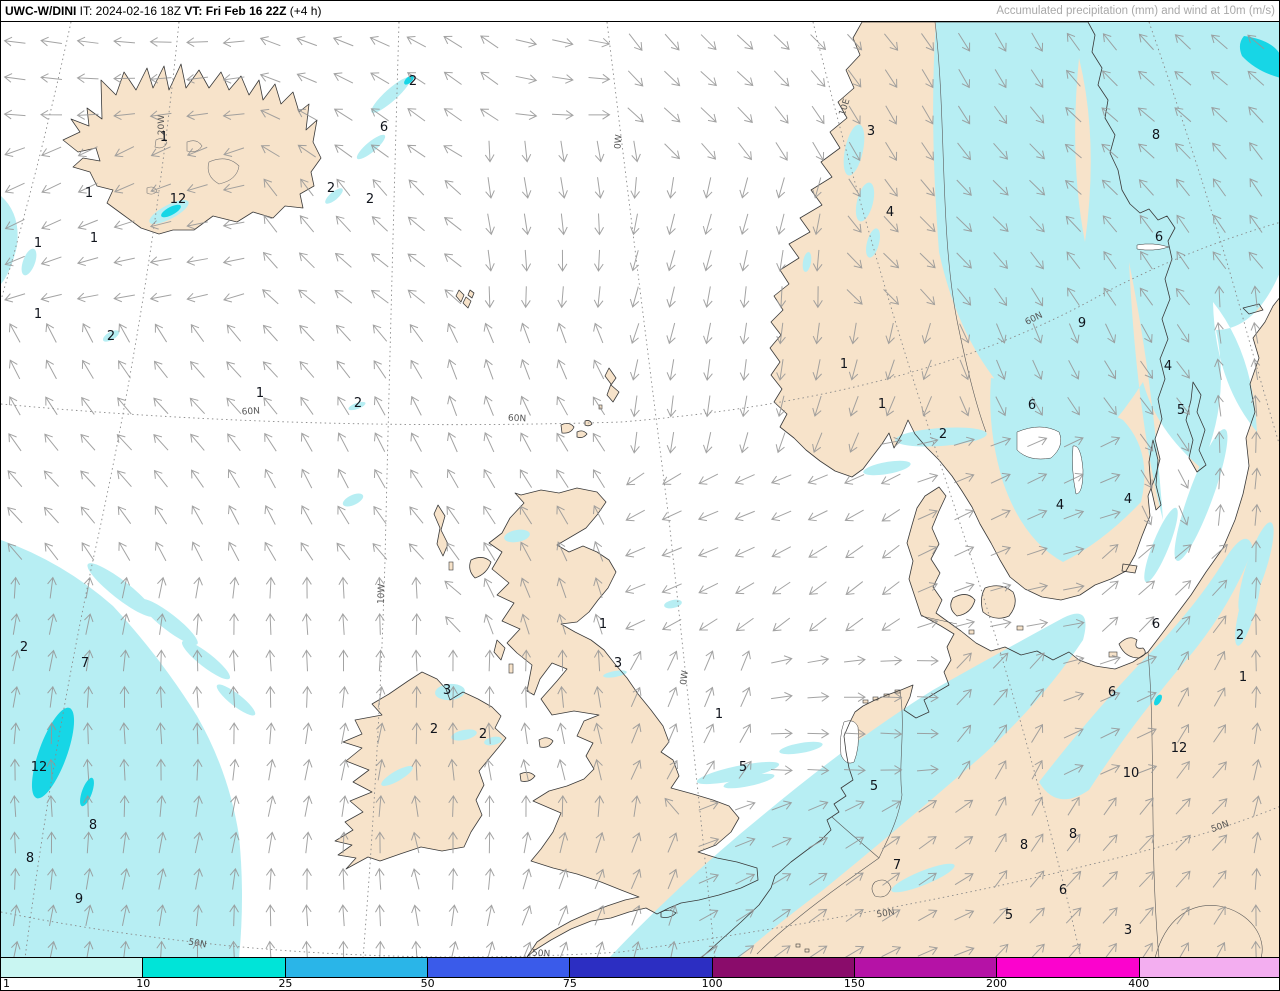 The width and height of the screenshot is (1280, 991). Describe the element at coordinates (235, 11) in the screenshot. I see `valid-time: VT: Fri Feb 16 22Z` at that location.